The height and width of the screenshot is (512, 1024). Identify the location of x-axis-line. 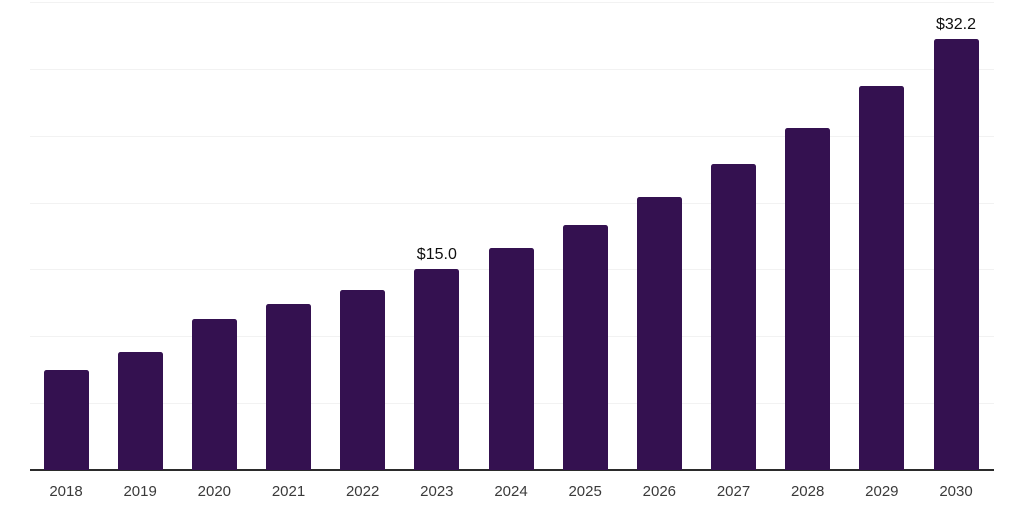
(512, 470).